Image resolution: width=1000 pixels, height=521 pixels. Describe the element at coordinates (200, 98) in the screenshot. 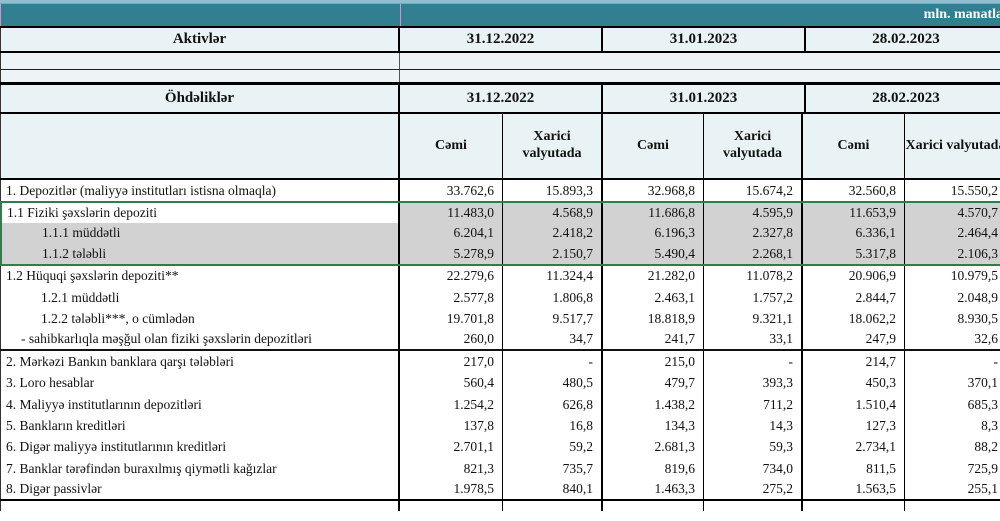

I see `liabilities-title-cell: Öhdəliklər` at that location.